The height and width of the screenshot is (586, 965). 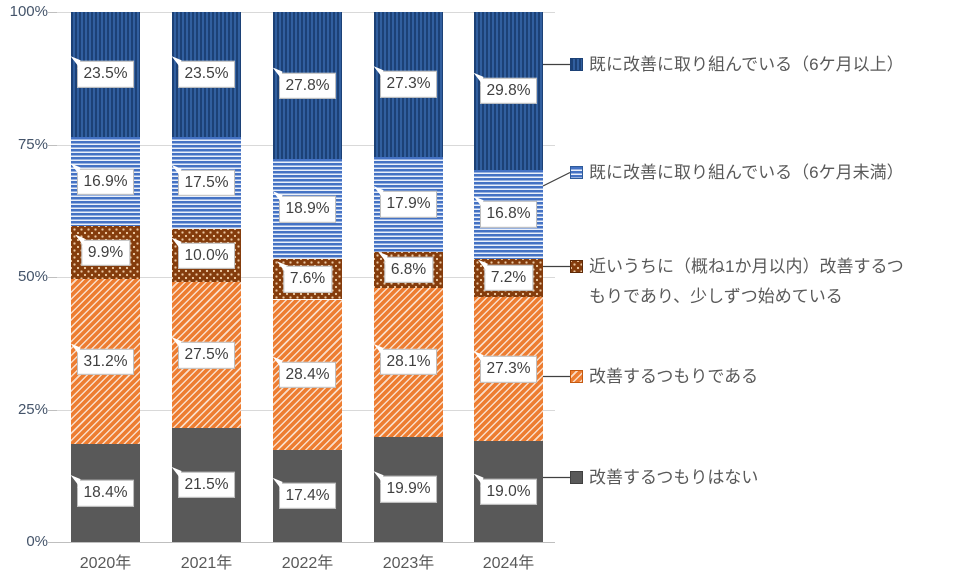 I want to click on data-label-callout: 19.0%, so click(x=508, y=491).